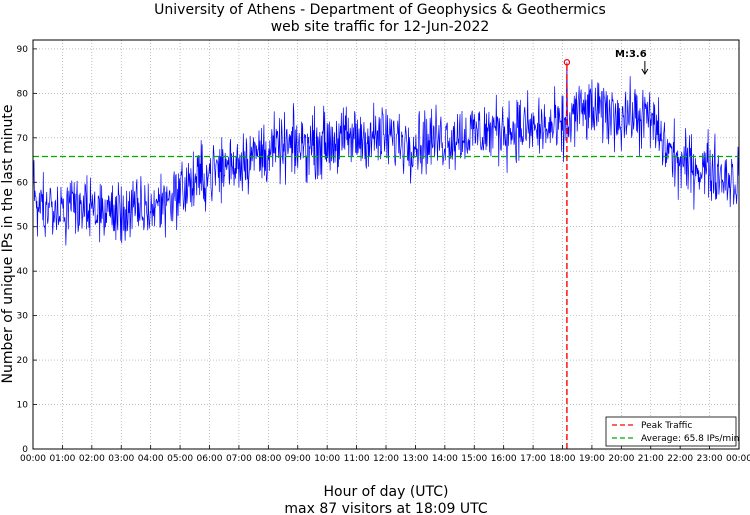  Describe the element at coordinates (180, 459) in the screenshot. I see `x-tick-label: 05:00` at that location.